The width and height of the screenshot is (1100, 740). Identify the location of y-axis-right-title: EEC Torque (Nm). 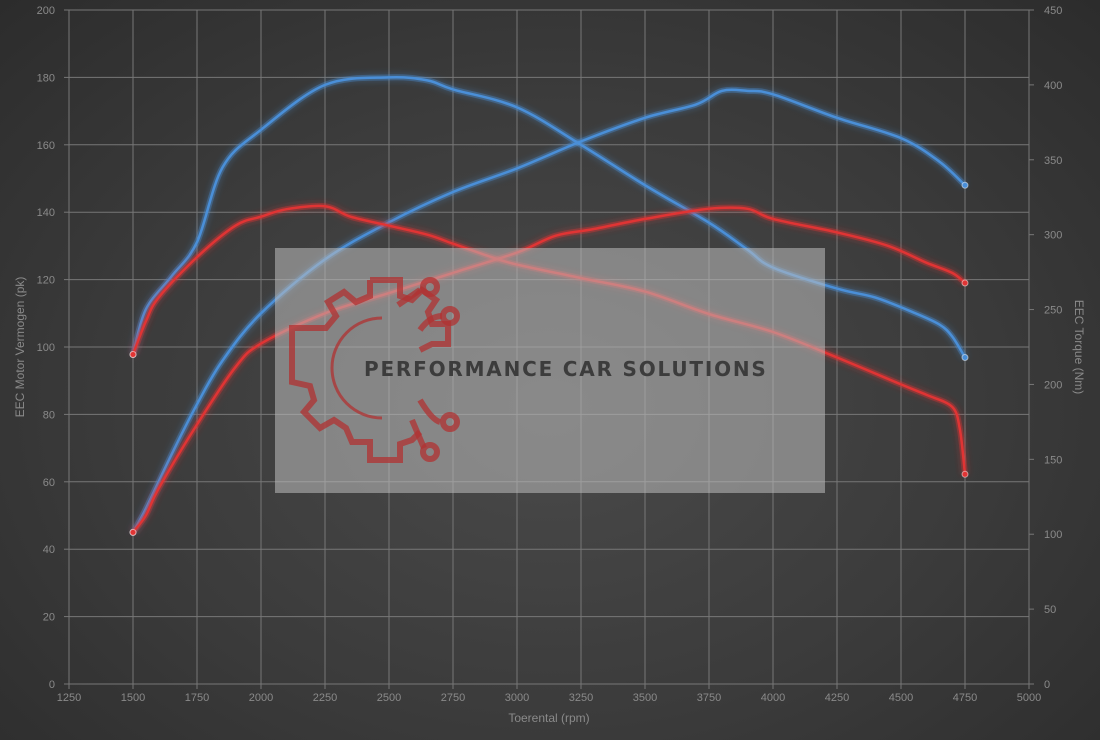
(1079, 347).